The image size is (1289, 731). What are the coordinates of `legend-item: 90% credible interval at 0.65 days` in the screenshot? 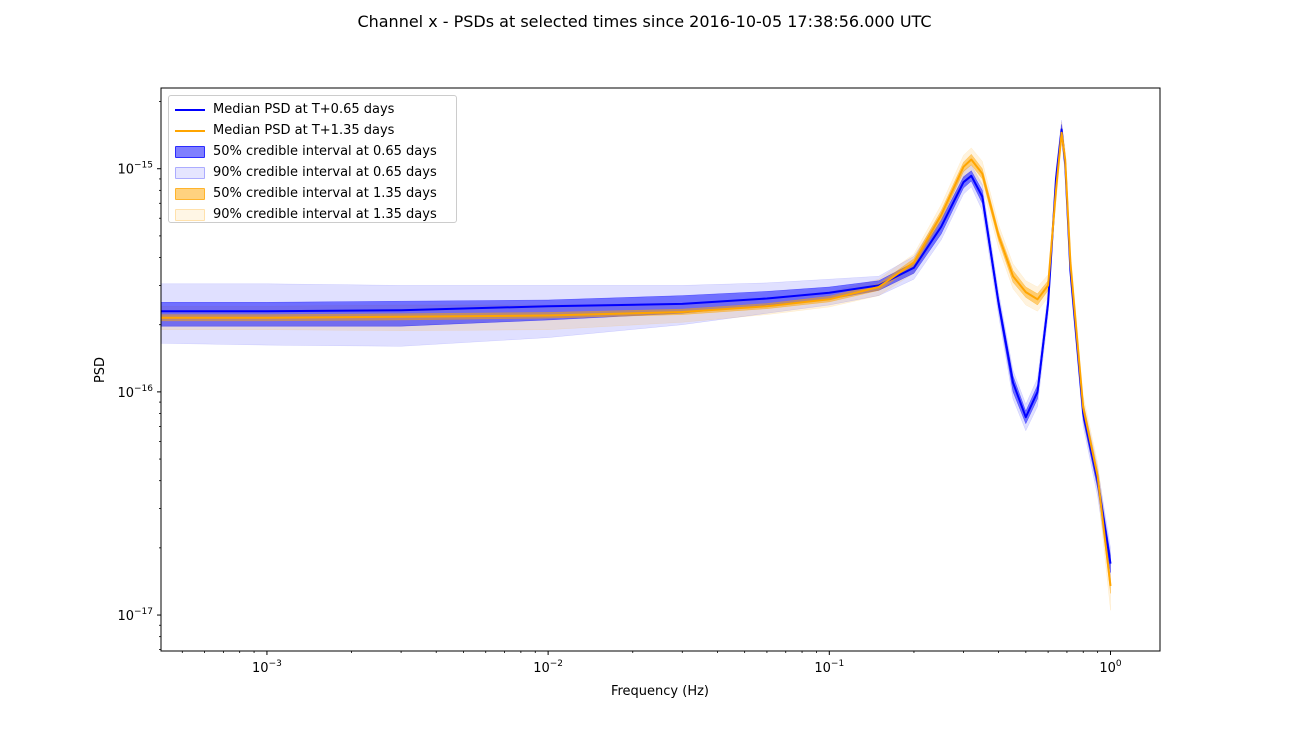 It's located at (312, 172).